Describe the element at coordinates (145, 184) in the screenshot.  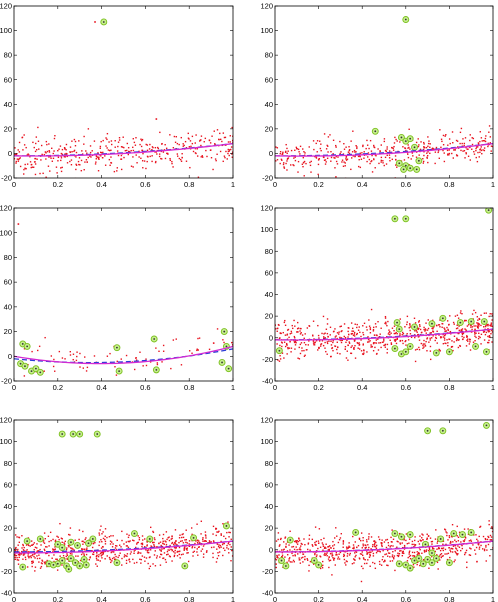
I see `x-tick-label: 0.6` at that location.